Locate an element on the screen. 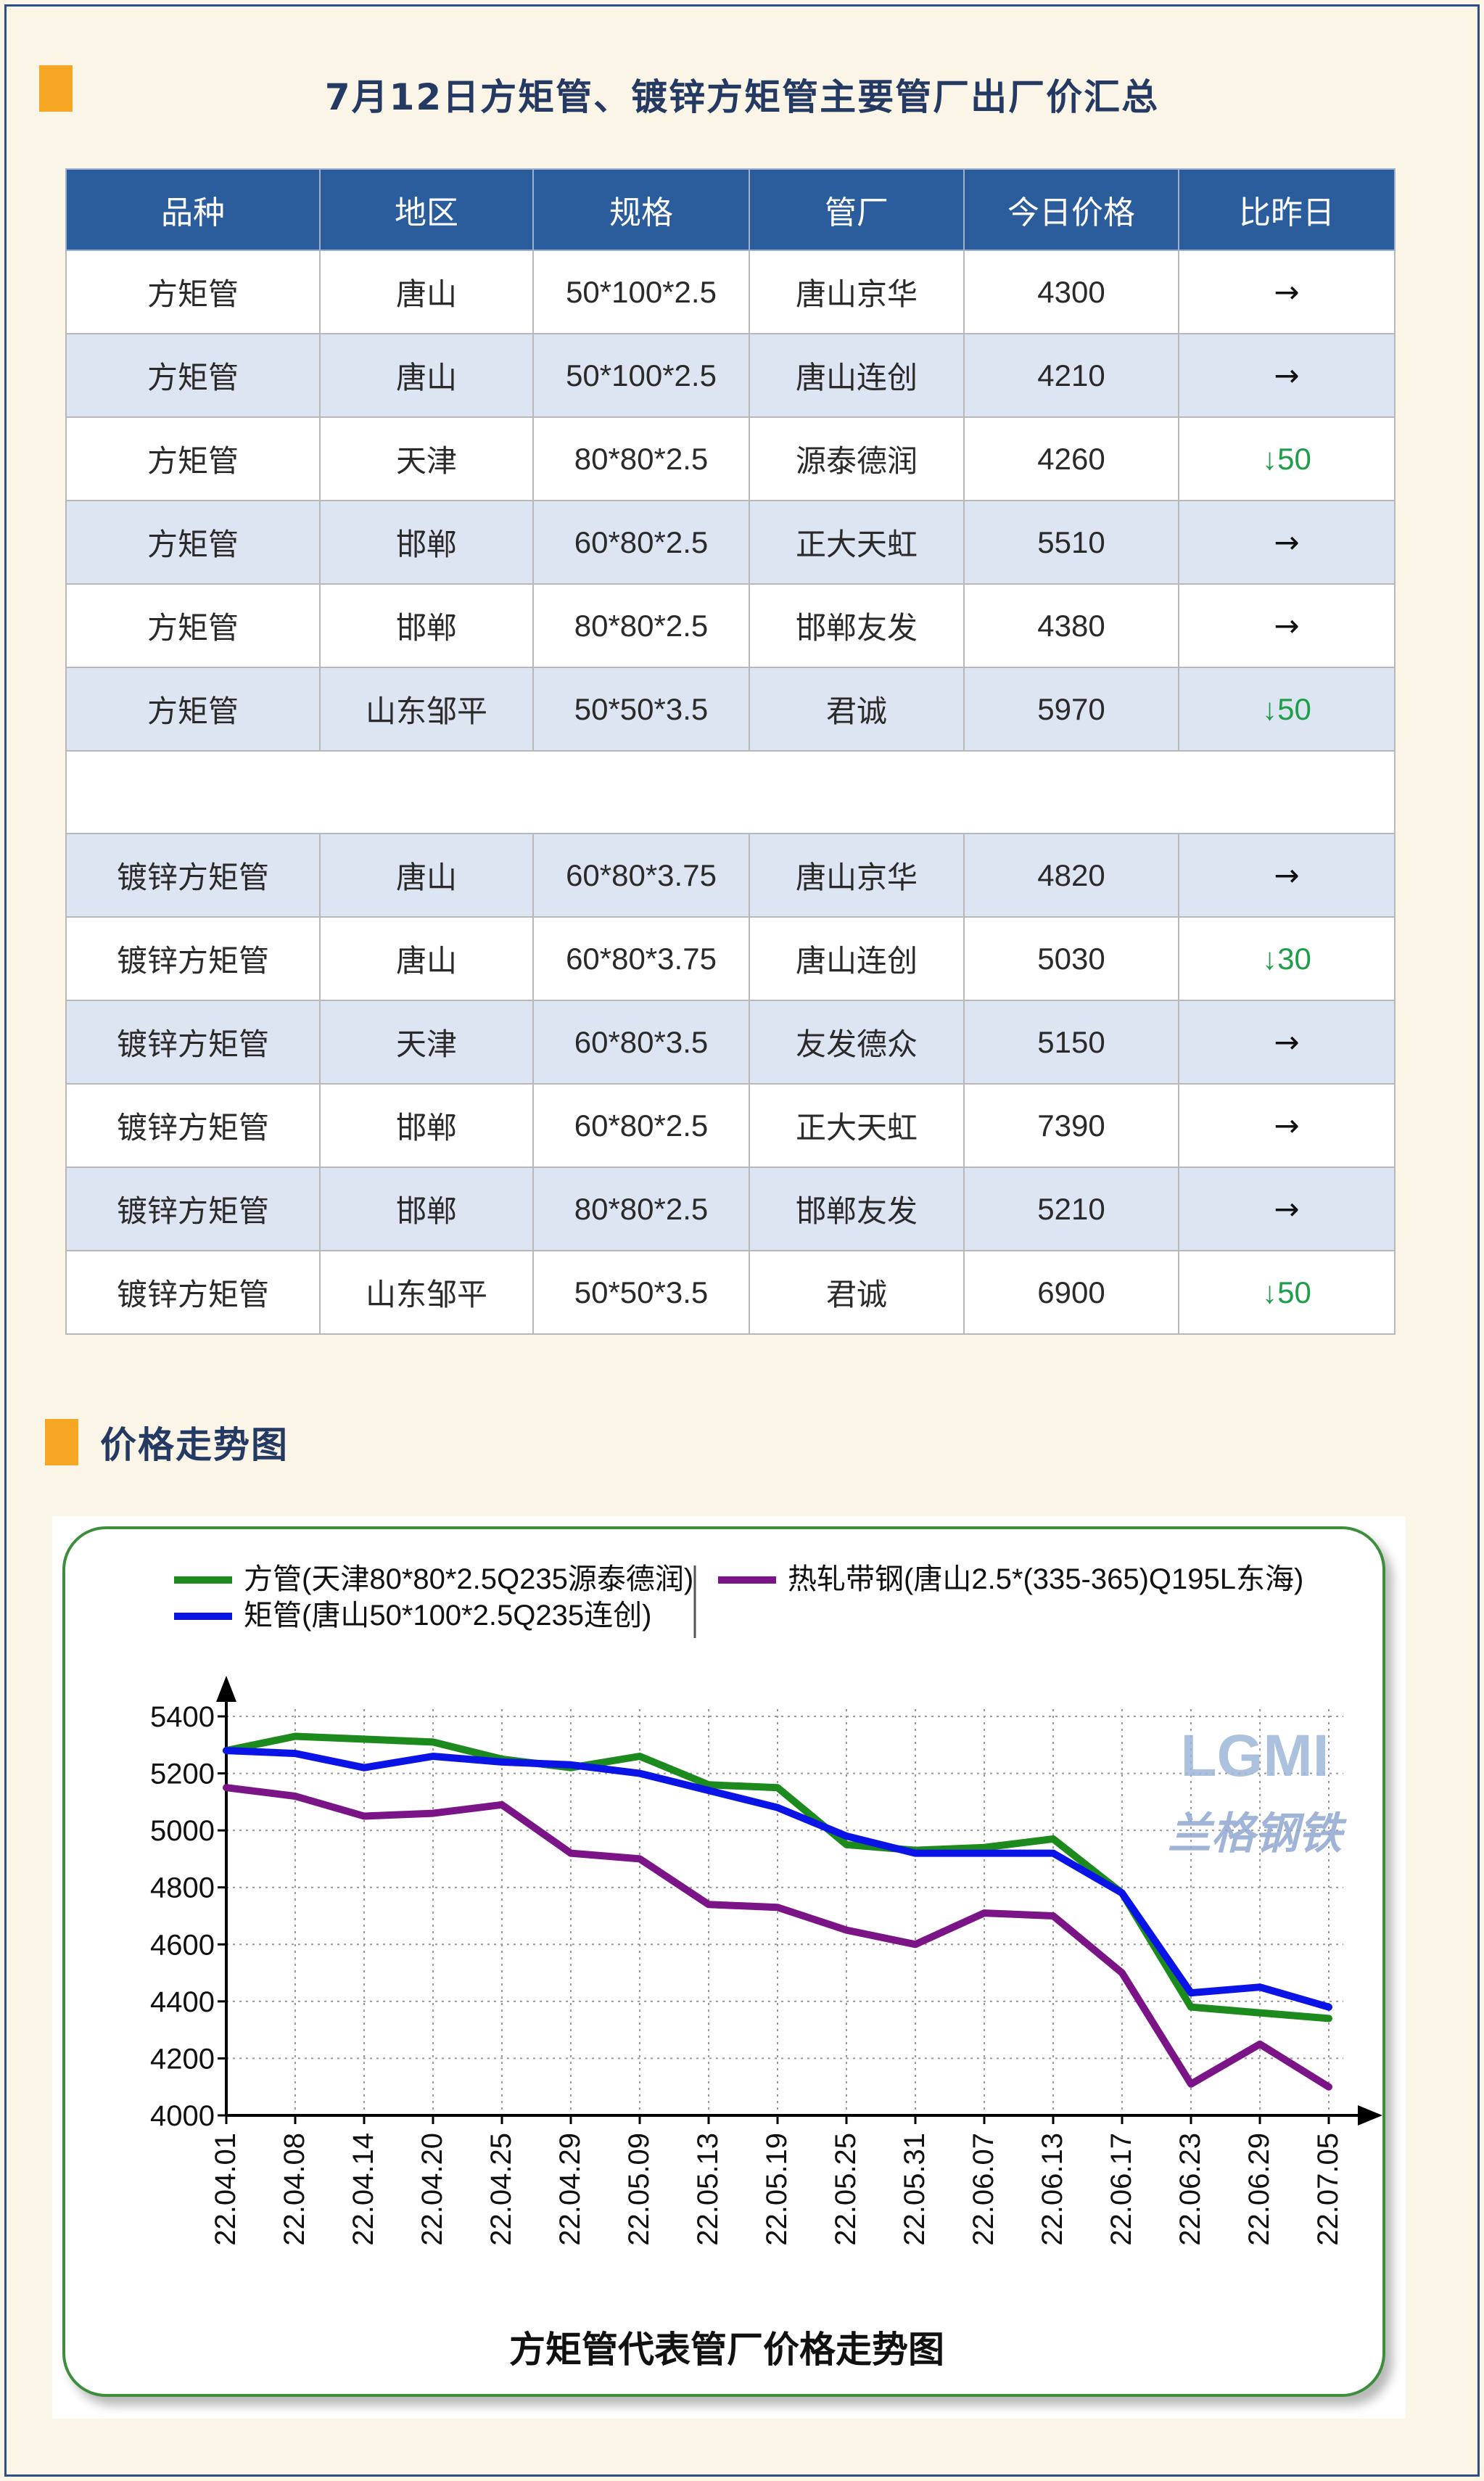 This screenshot has width=1484, height=2481. y-tick-label: 4800 is located at coordinates (182, 1888).